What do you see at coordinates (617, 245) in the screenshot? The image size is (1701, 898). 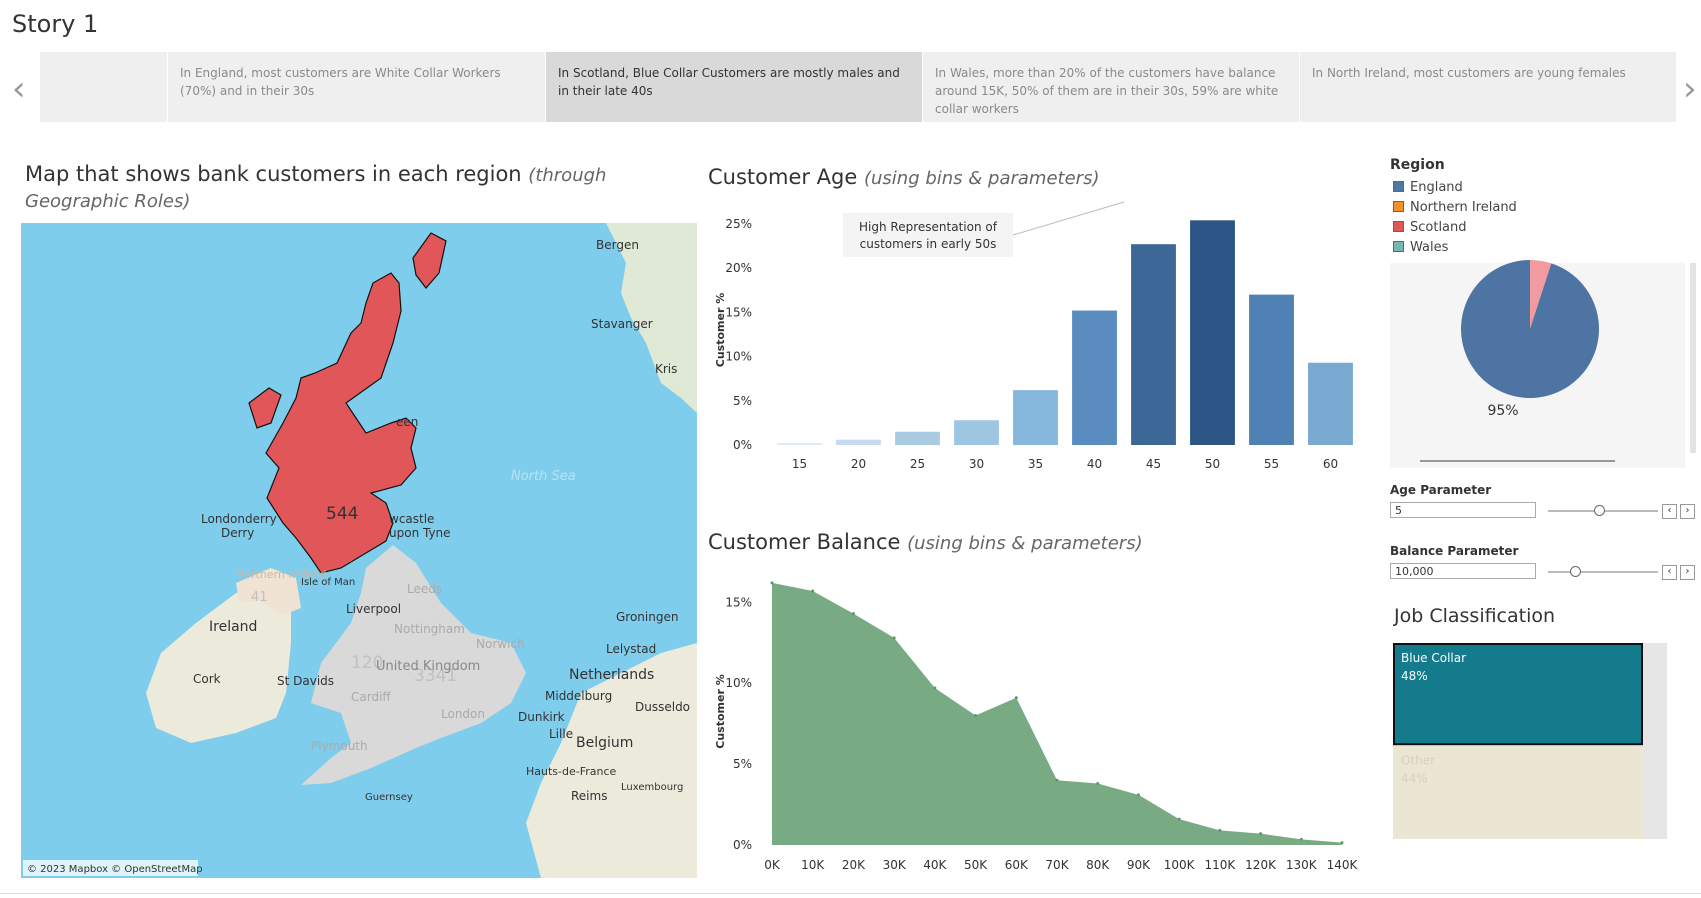 I see `place-bergen: Bergen` at bounding box center [617, 245].